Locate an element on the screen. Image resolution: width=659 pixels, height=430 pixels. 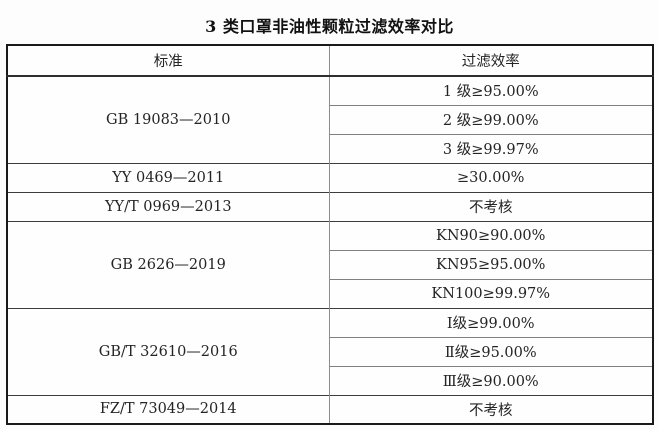
table-row: 2 级≥99.00% is located at coordinates (330, 119).